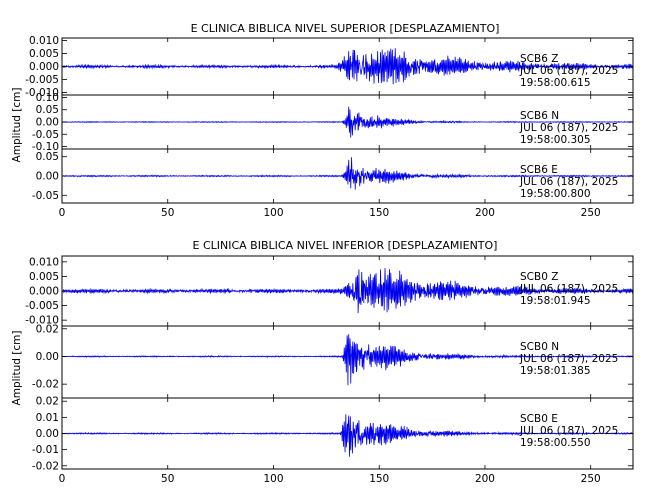 The height and width of the screenshot is (500, 650). Describe the element at coordinates (539, 277) in the screenshot. I see `component-label-line: SCB0 Z` at that location.